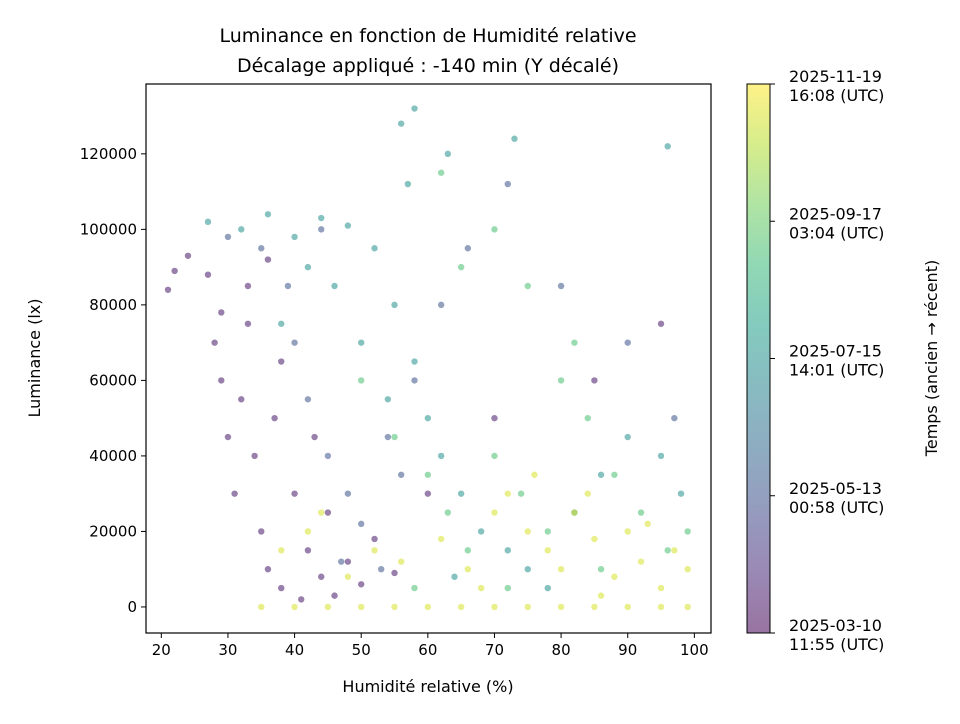 The width and height of the screenshot is (960, 724). I want to click on colorbar-tick-time: 11:55 (UTC), so click(836, 644).